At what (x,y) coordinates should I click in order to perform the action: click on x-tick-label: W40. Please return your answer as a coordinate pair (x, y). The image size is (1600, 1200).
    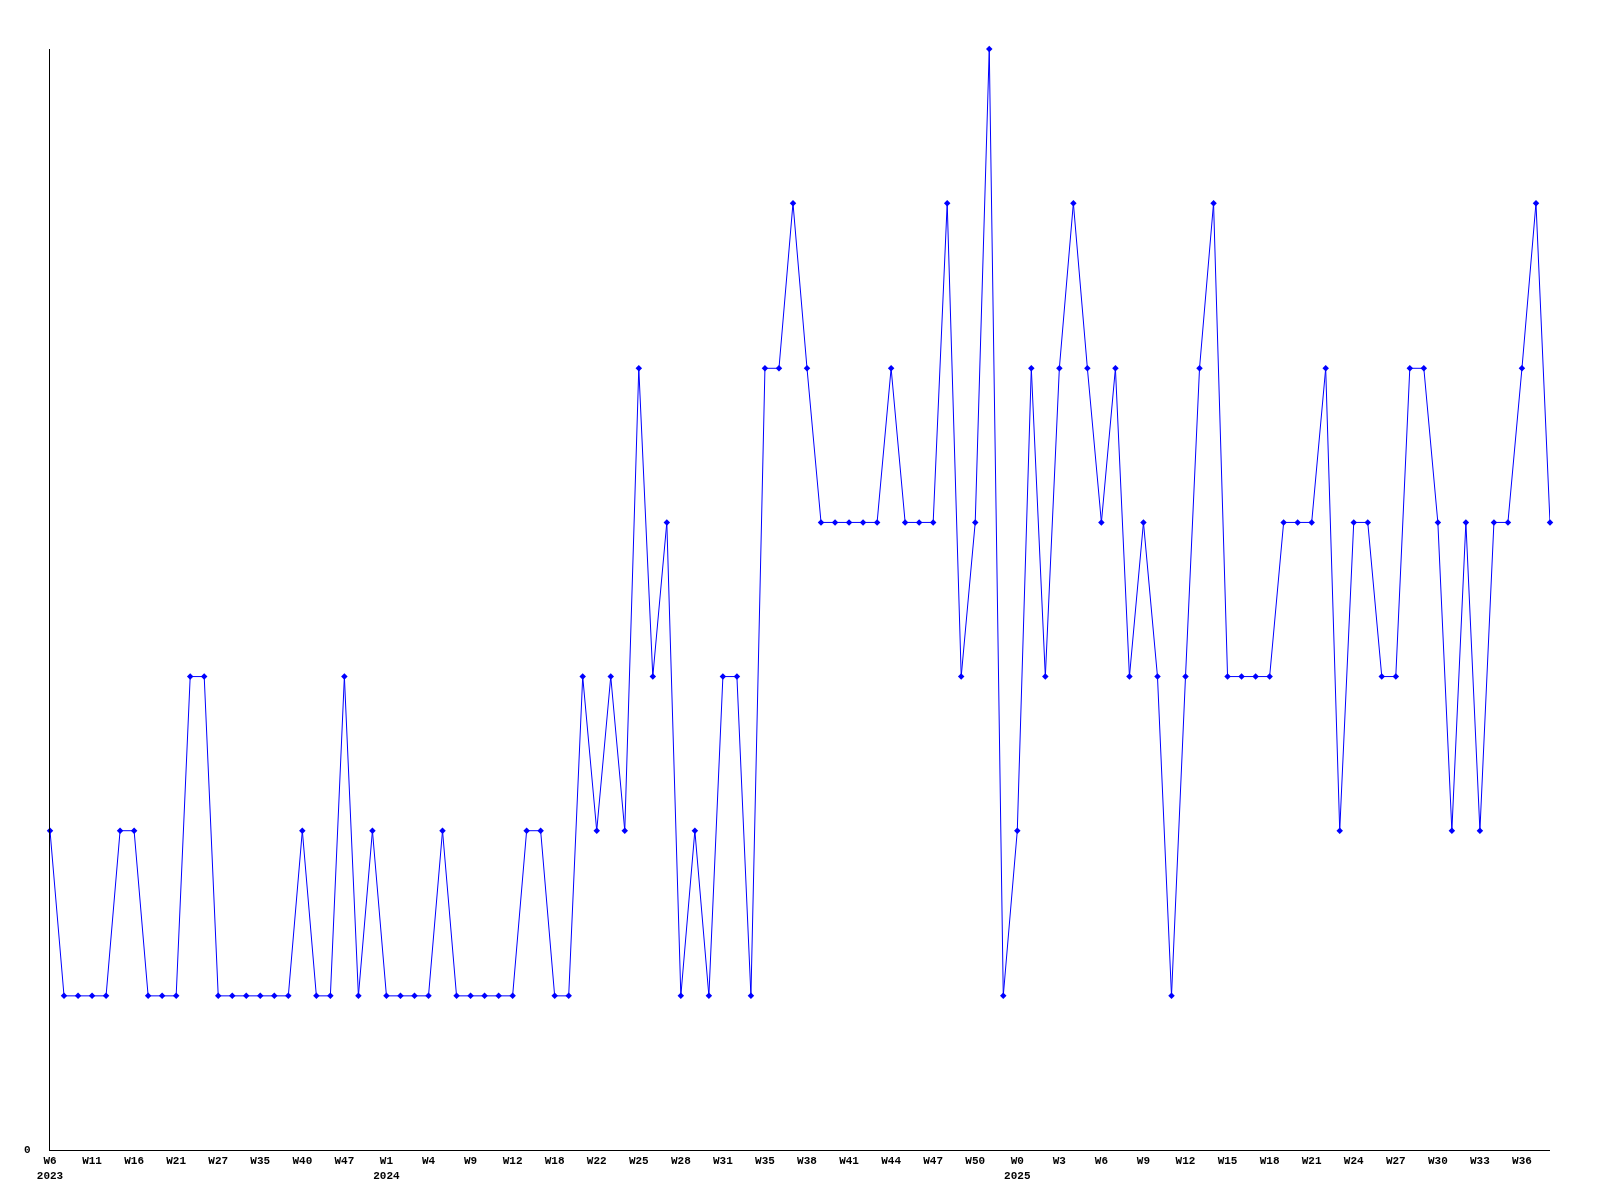
    Looking at the image, I should click on (302, 1161).